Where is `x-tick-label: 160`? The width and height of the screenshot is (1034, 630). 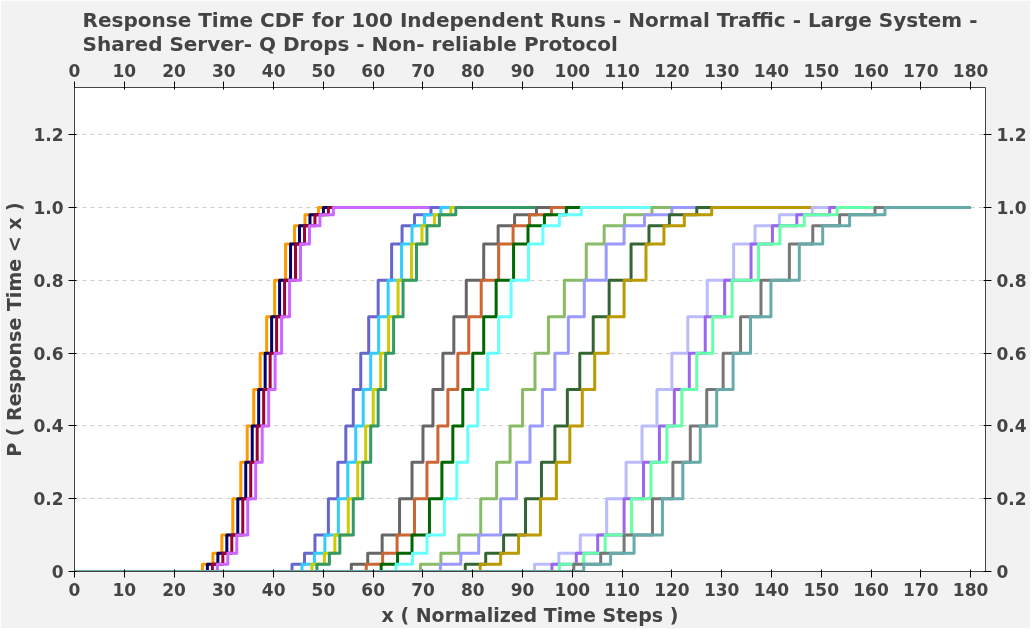 x-tick-label: 160 is located at coordinates (871, 70).